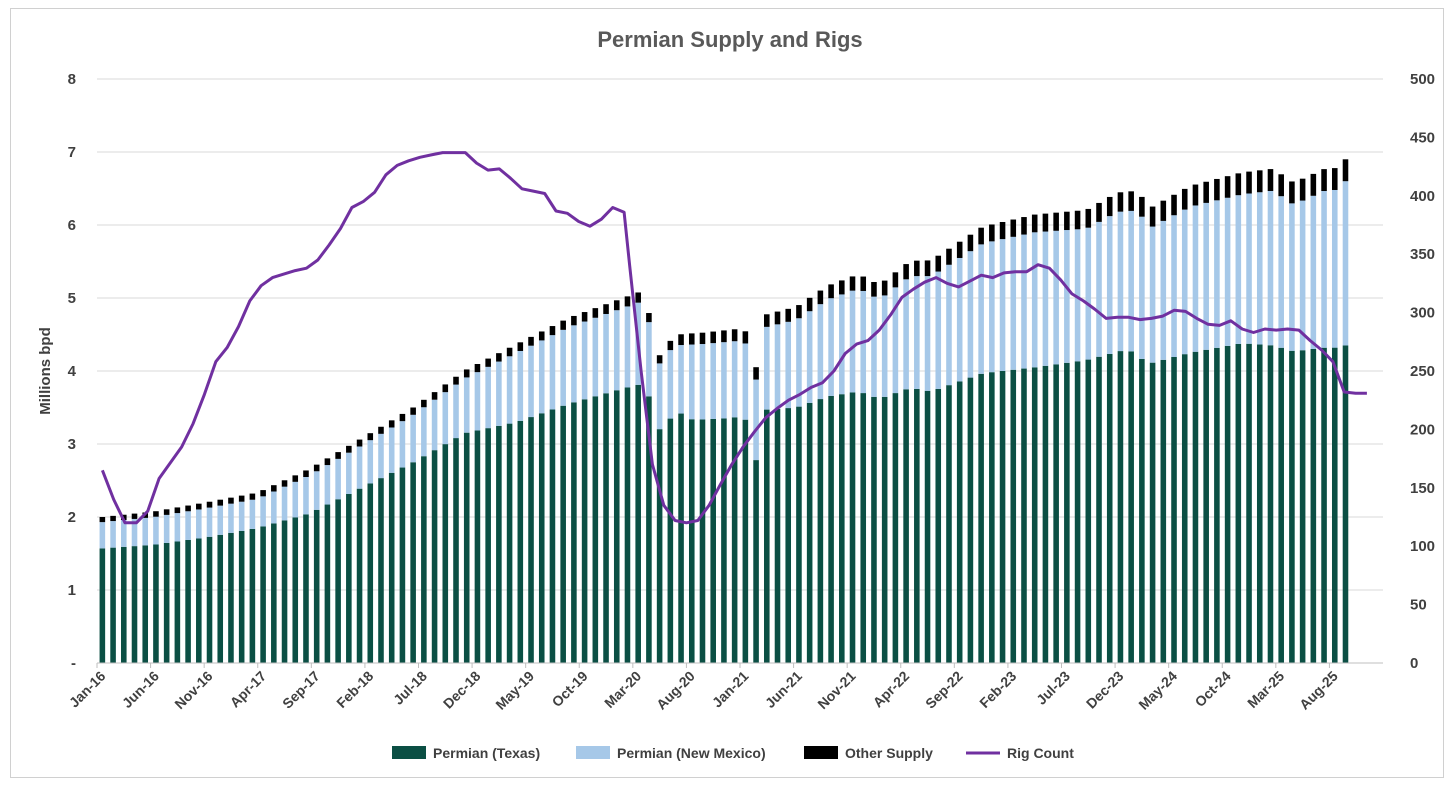  I want to click on y2-tick-label: 500, so click(1422, 79).